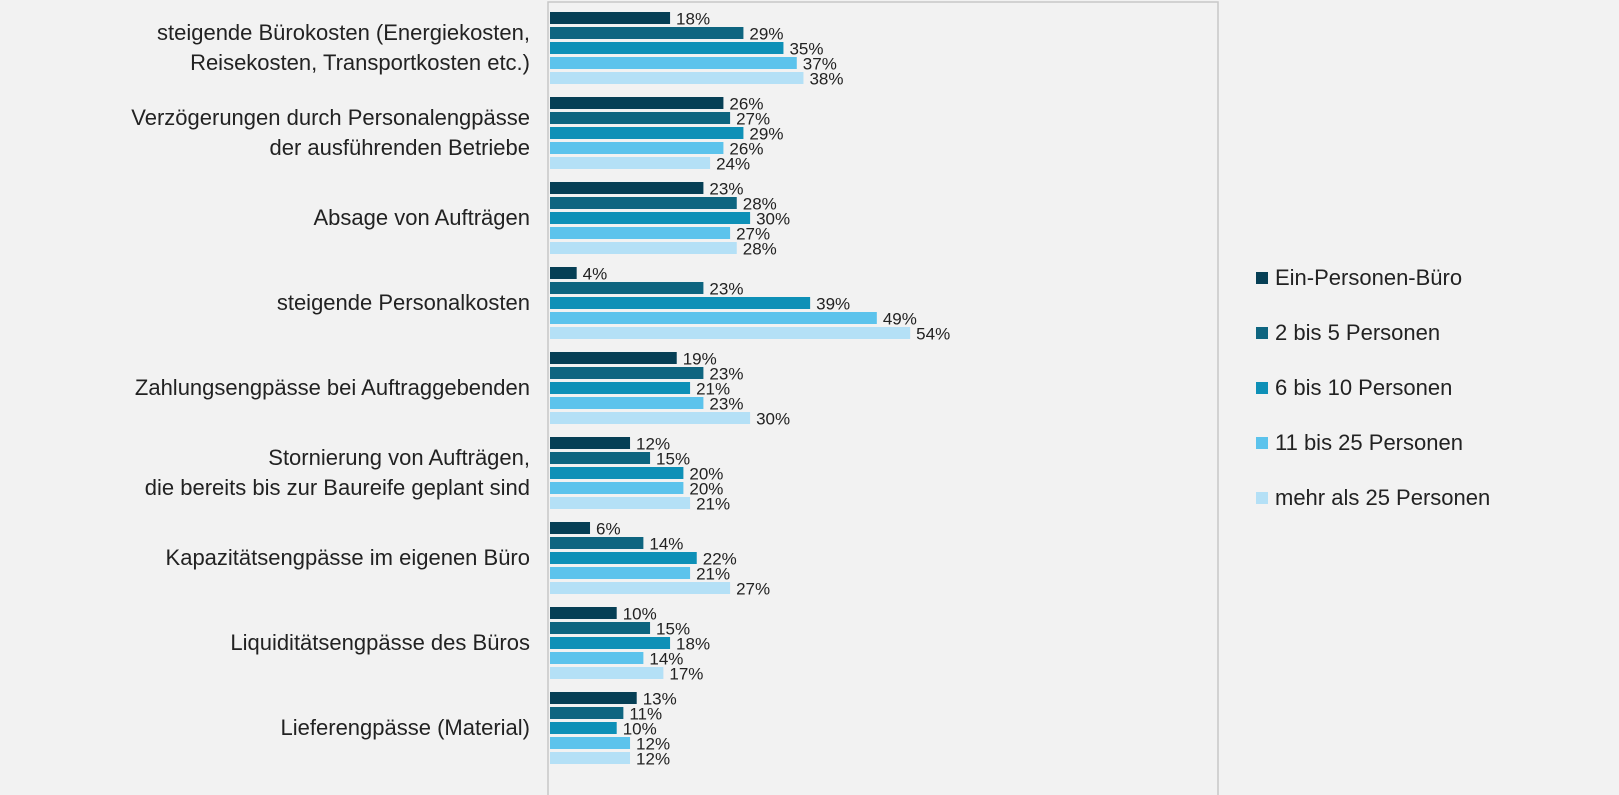 This screenshot has width=1619, height=795. Describe the element at coordinates (405, 727) in the screenshot. I see `category-label: Lieferengpässe (Material)` at that location.